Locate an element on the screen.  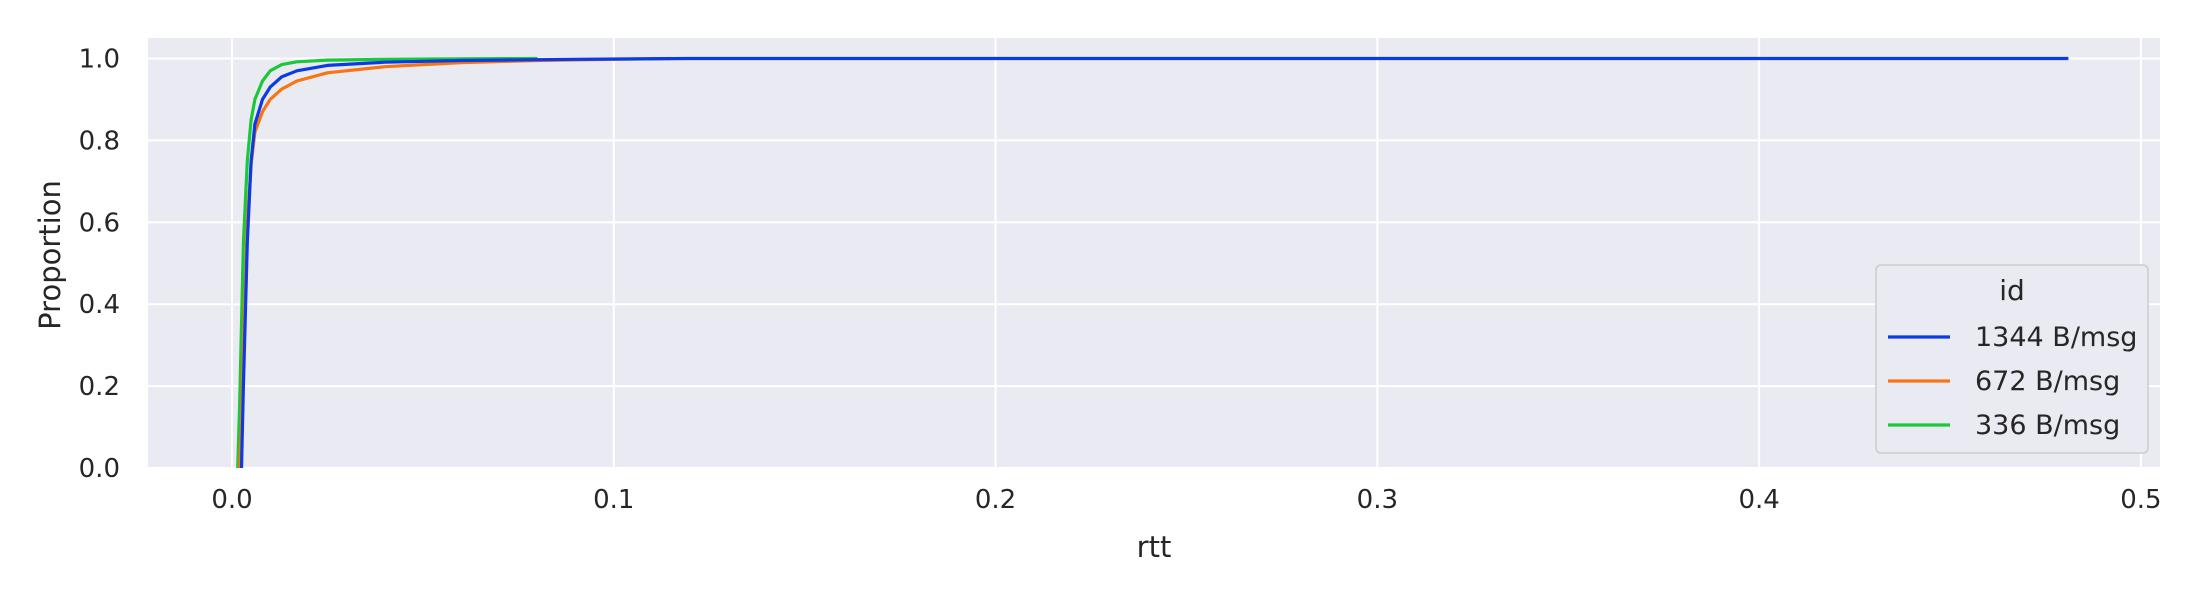
series-line-336-b-msg is located at coordinates (387, 262).